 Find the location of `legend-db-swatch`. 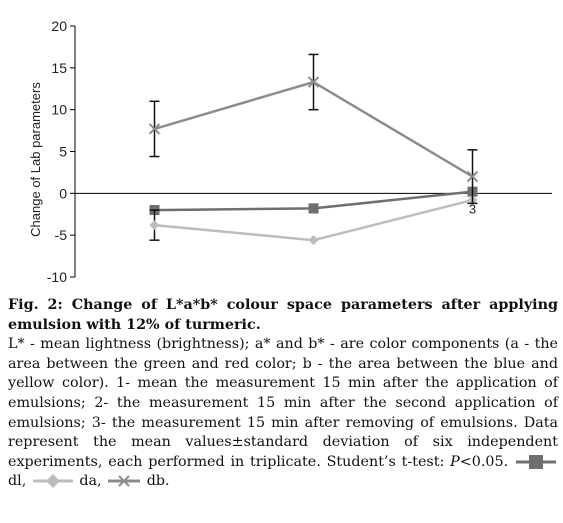

legend-db-swatch is located at coordinates (124, 481).